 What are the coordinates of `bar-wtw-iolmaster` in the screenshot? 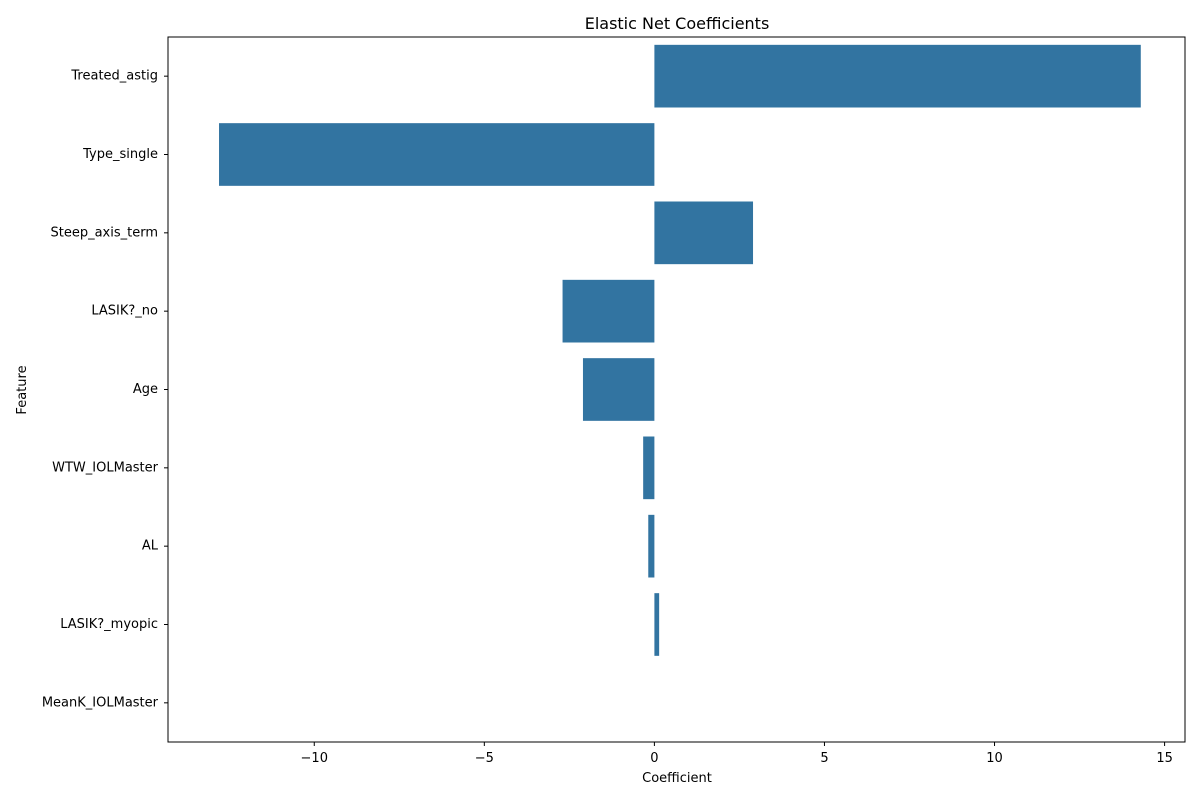 It's located at (649, 468).